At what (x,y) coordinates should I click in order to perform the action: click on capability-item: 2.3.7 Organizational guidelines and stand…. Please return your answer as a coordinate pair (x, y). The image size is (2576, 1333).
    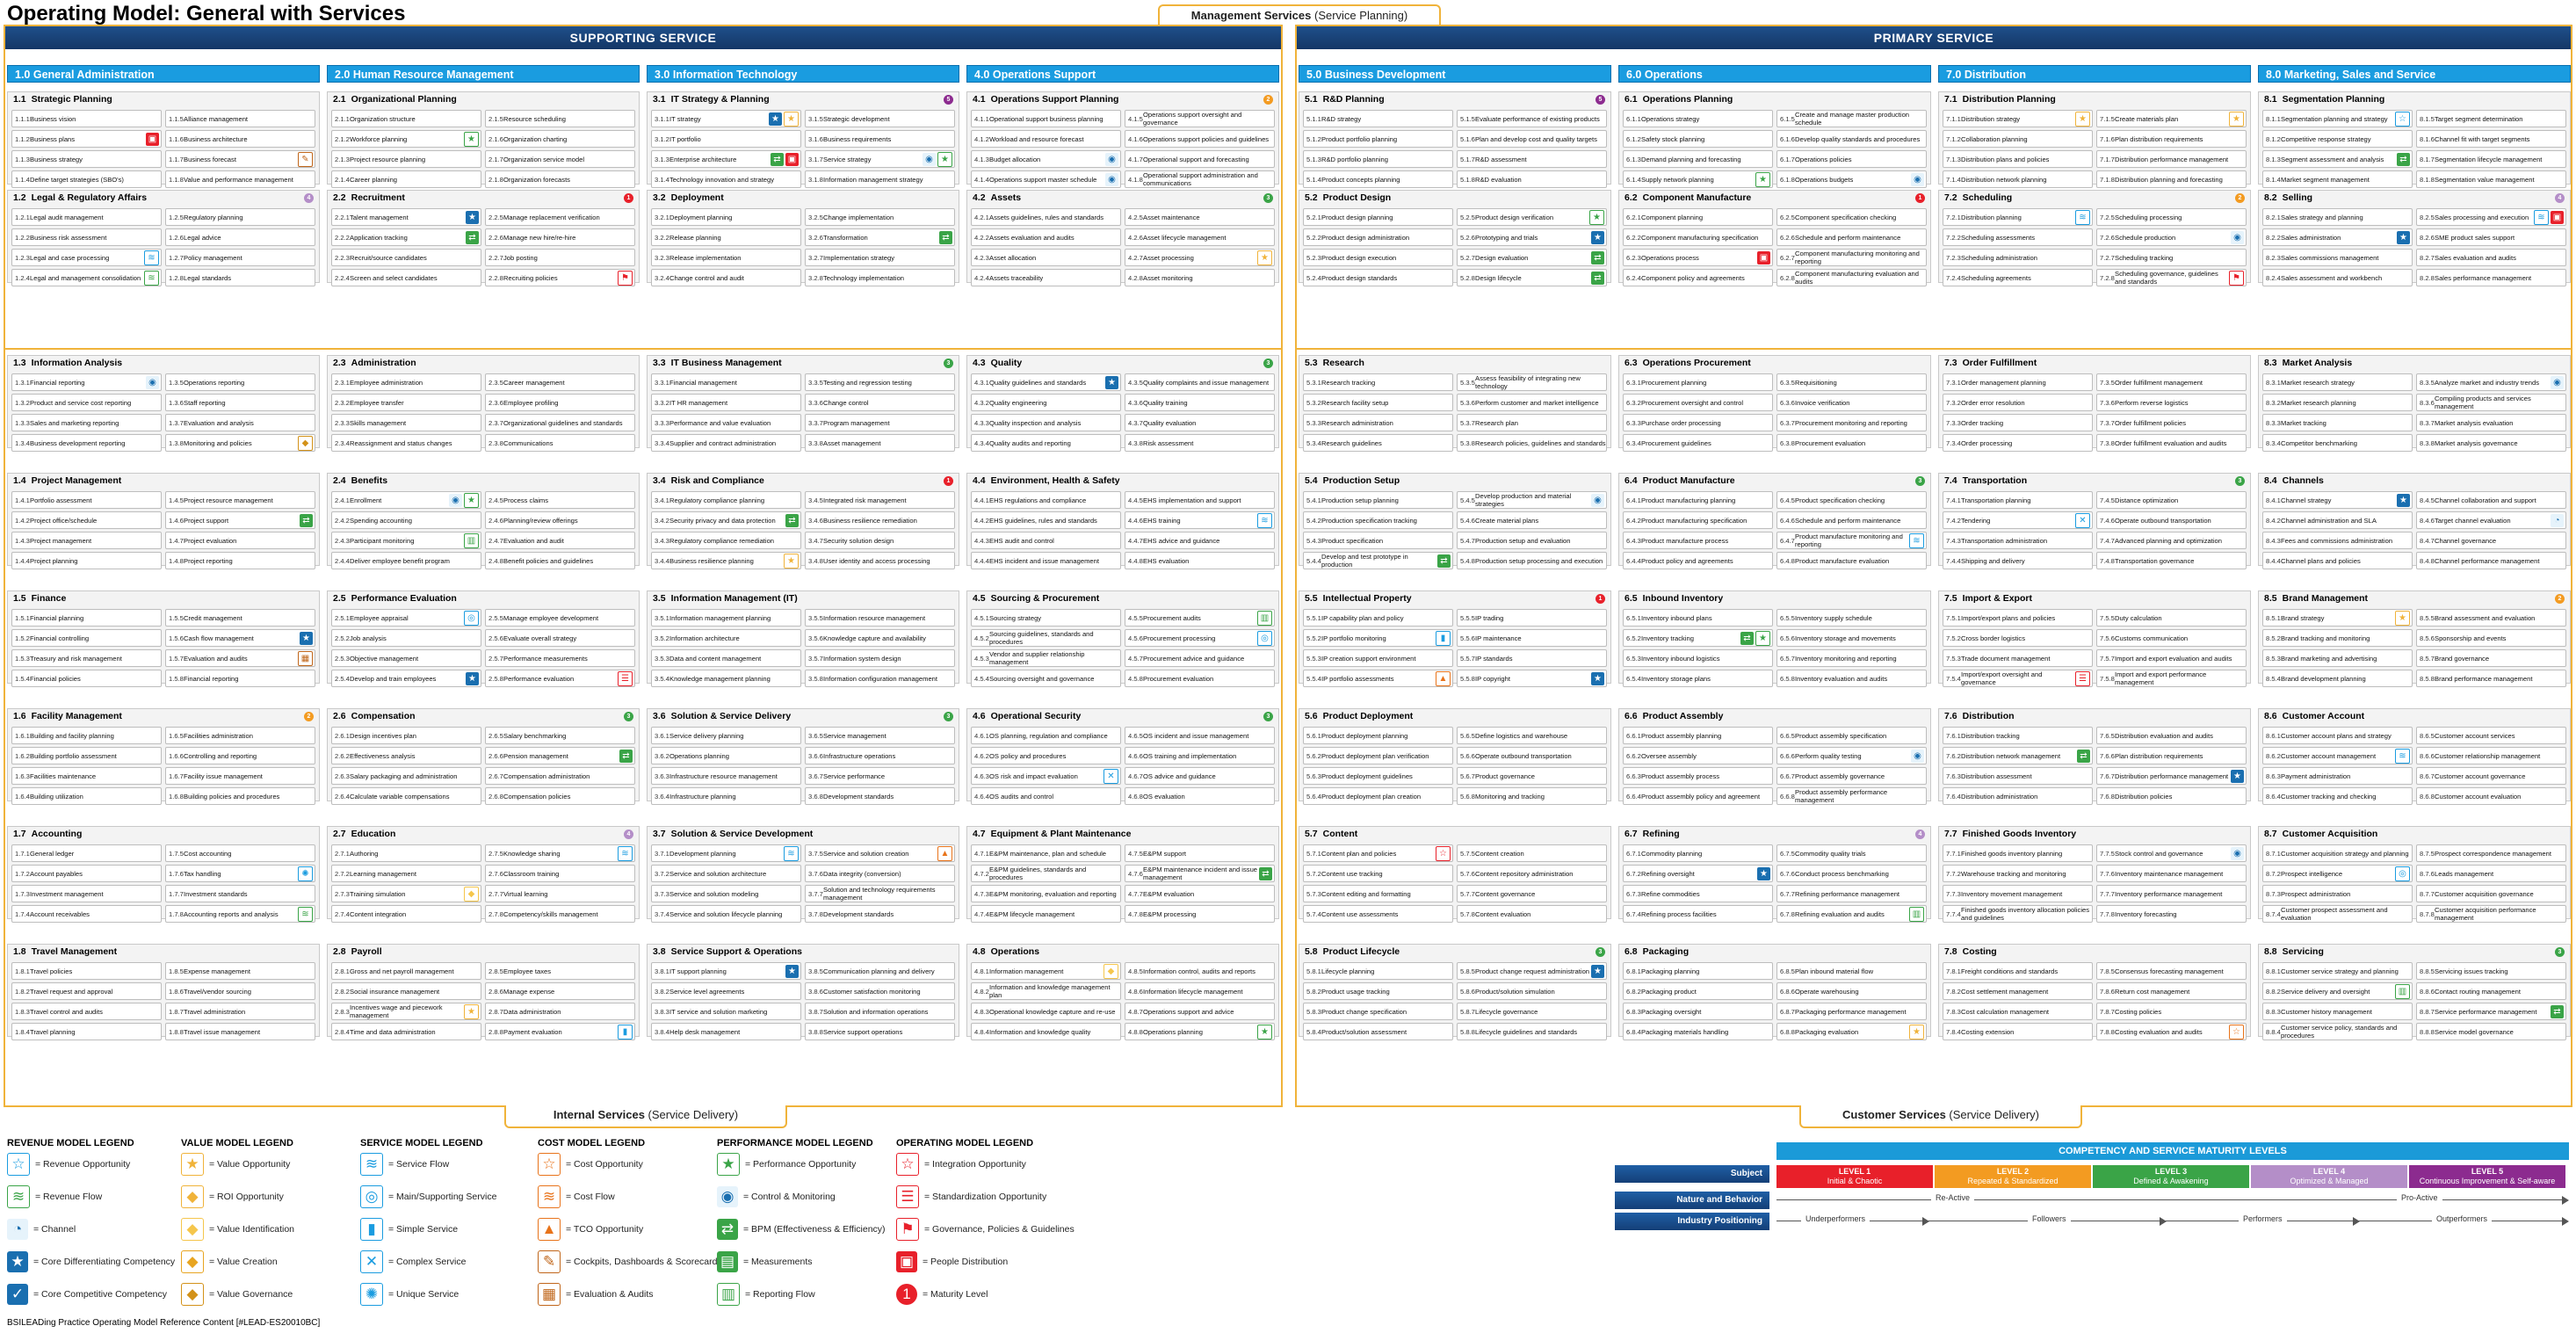
    Looking at the image, I should click on (560, 422).